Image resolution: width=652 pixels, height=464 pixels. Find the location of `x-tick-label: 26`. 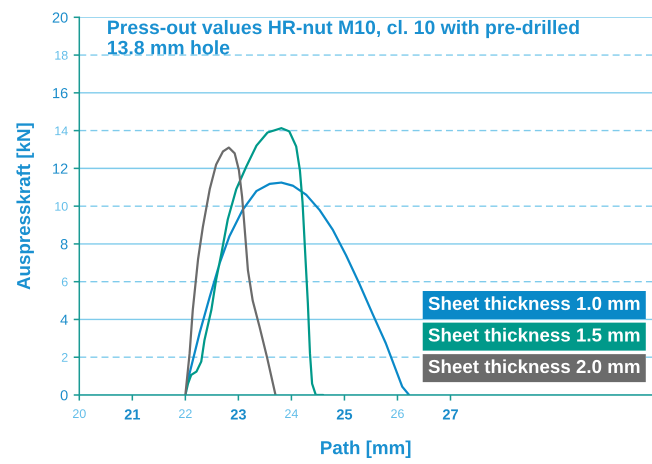

x-tick-label: 26 is located at coordinates (397, 413).